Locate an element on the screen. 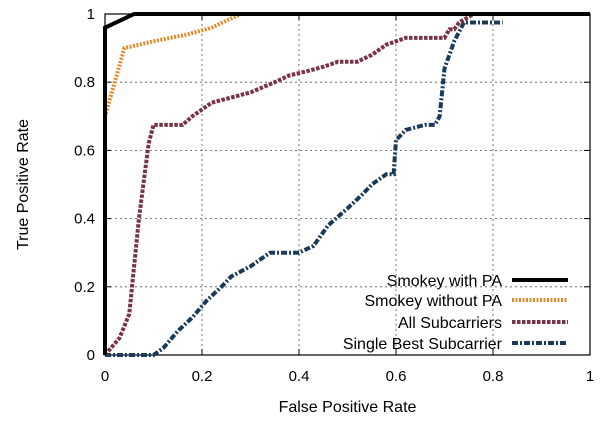  legend-label: Smokey without PA is located at coordinates (433, 301).